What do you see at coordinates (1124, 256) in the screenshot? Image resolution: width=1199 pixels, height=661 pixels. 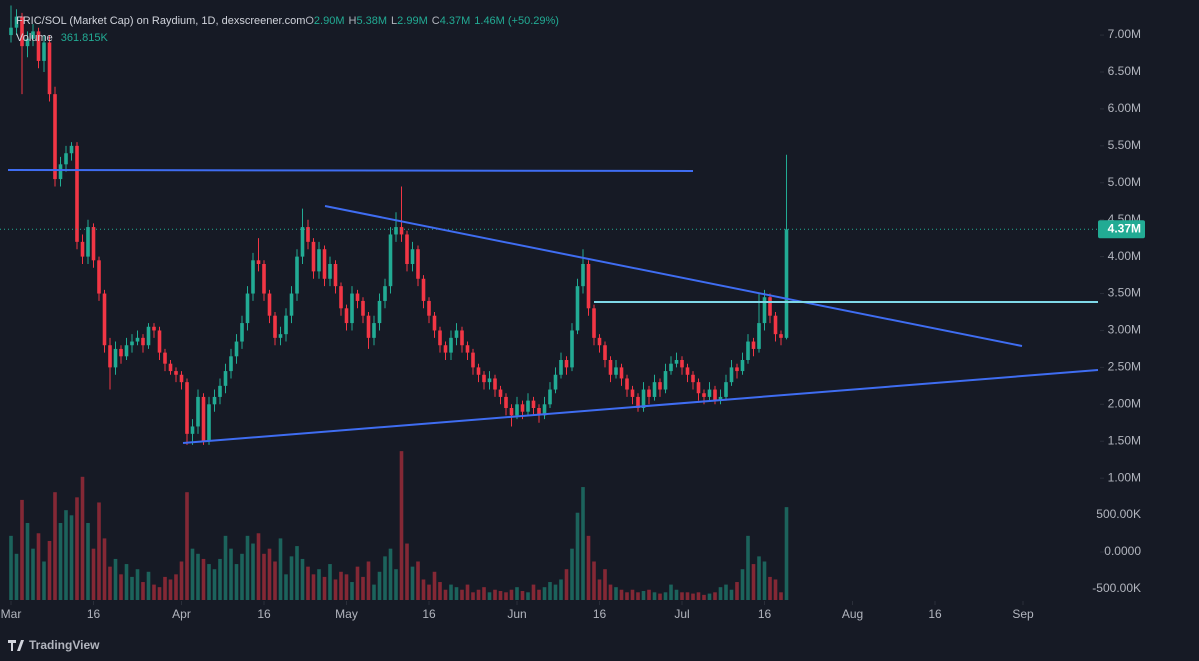 I see `y-tick-label: 4.00M` at bounding box center [1124, 256].